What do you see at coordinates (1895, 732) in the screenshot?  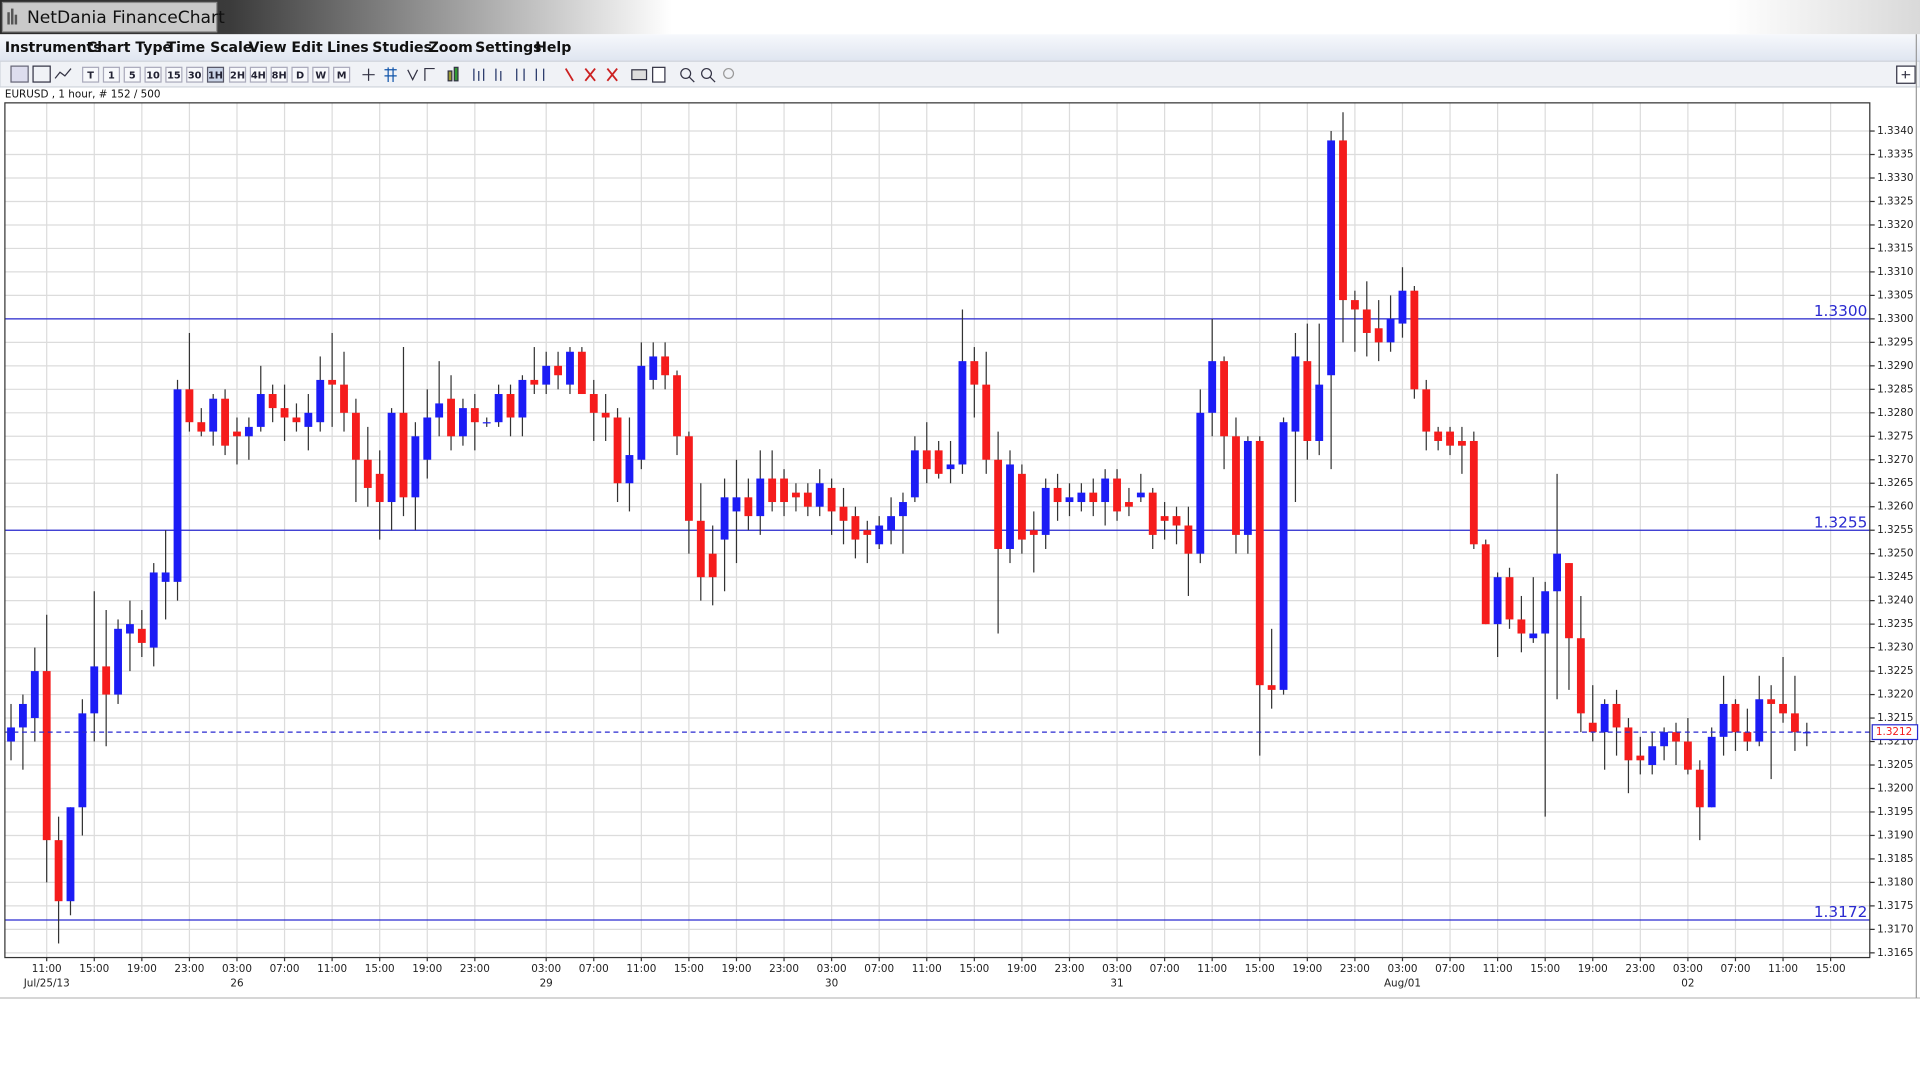 I see `current-price-box` at bounding box center [1895, 732].